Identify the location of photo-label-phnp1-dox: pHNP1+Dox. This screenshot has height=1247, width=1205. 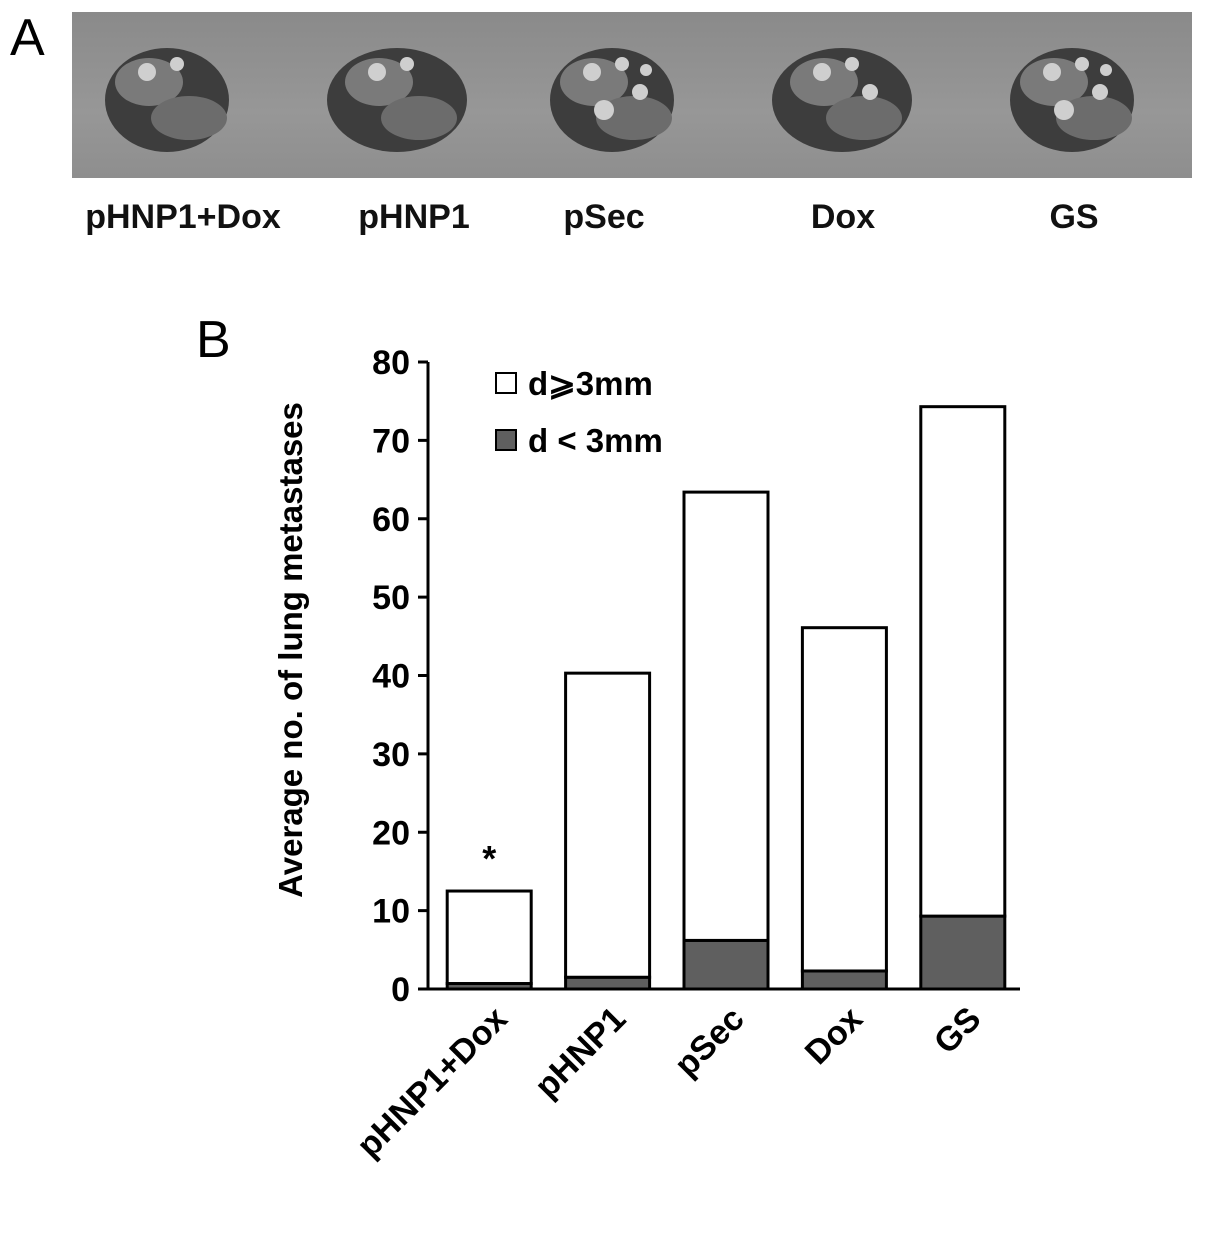
(183, 217).